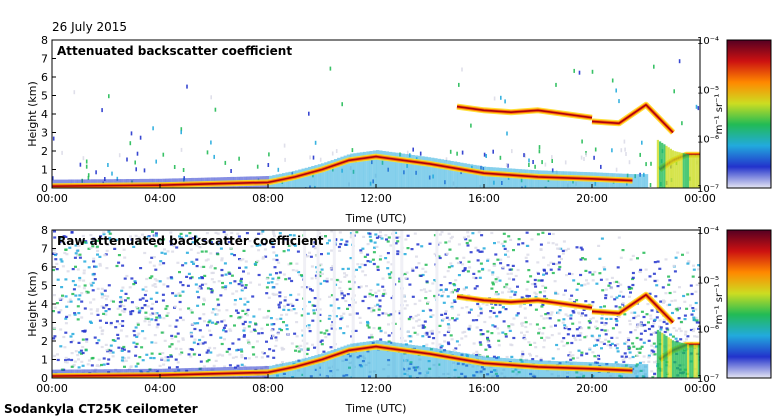 This screenshot has height=420, width=780. What do you see at coordinates (708, 379) in the screenshot?
I see `colorbar-tick-label: 10⁻⁷` at bounding box center [708, 379].